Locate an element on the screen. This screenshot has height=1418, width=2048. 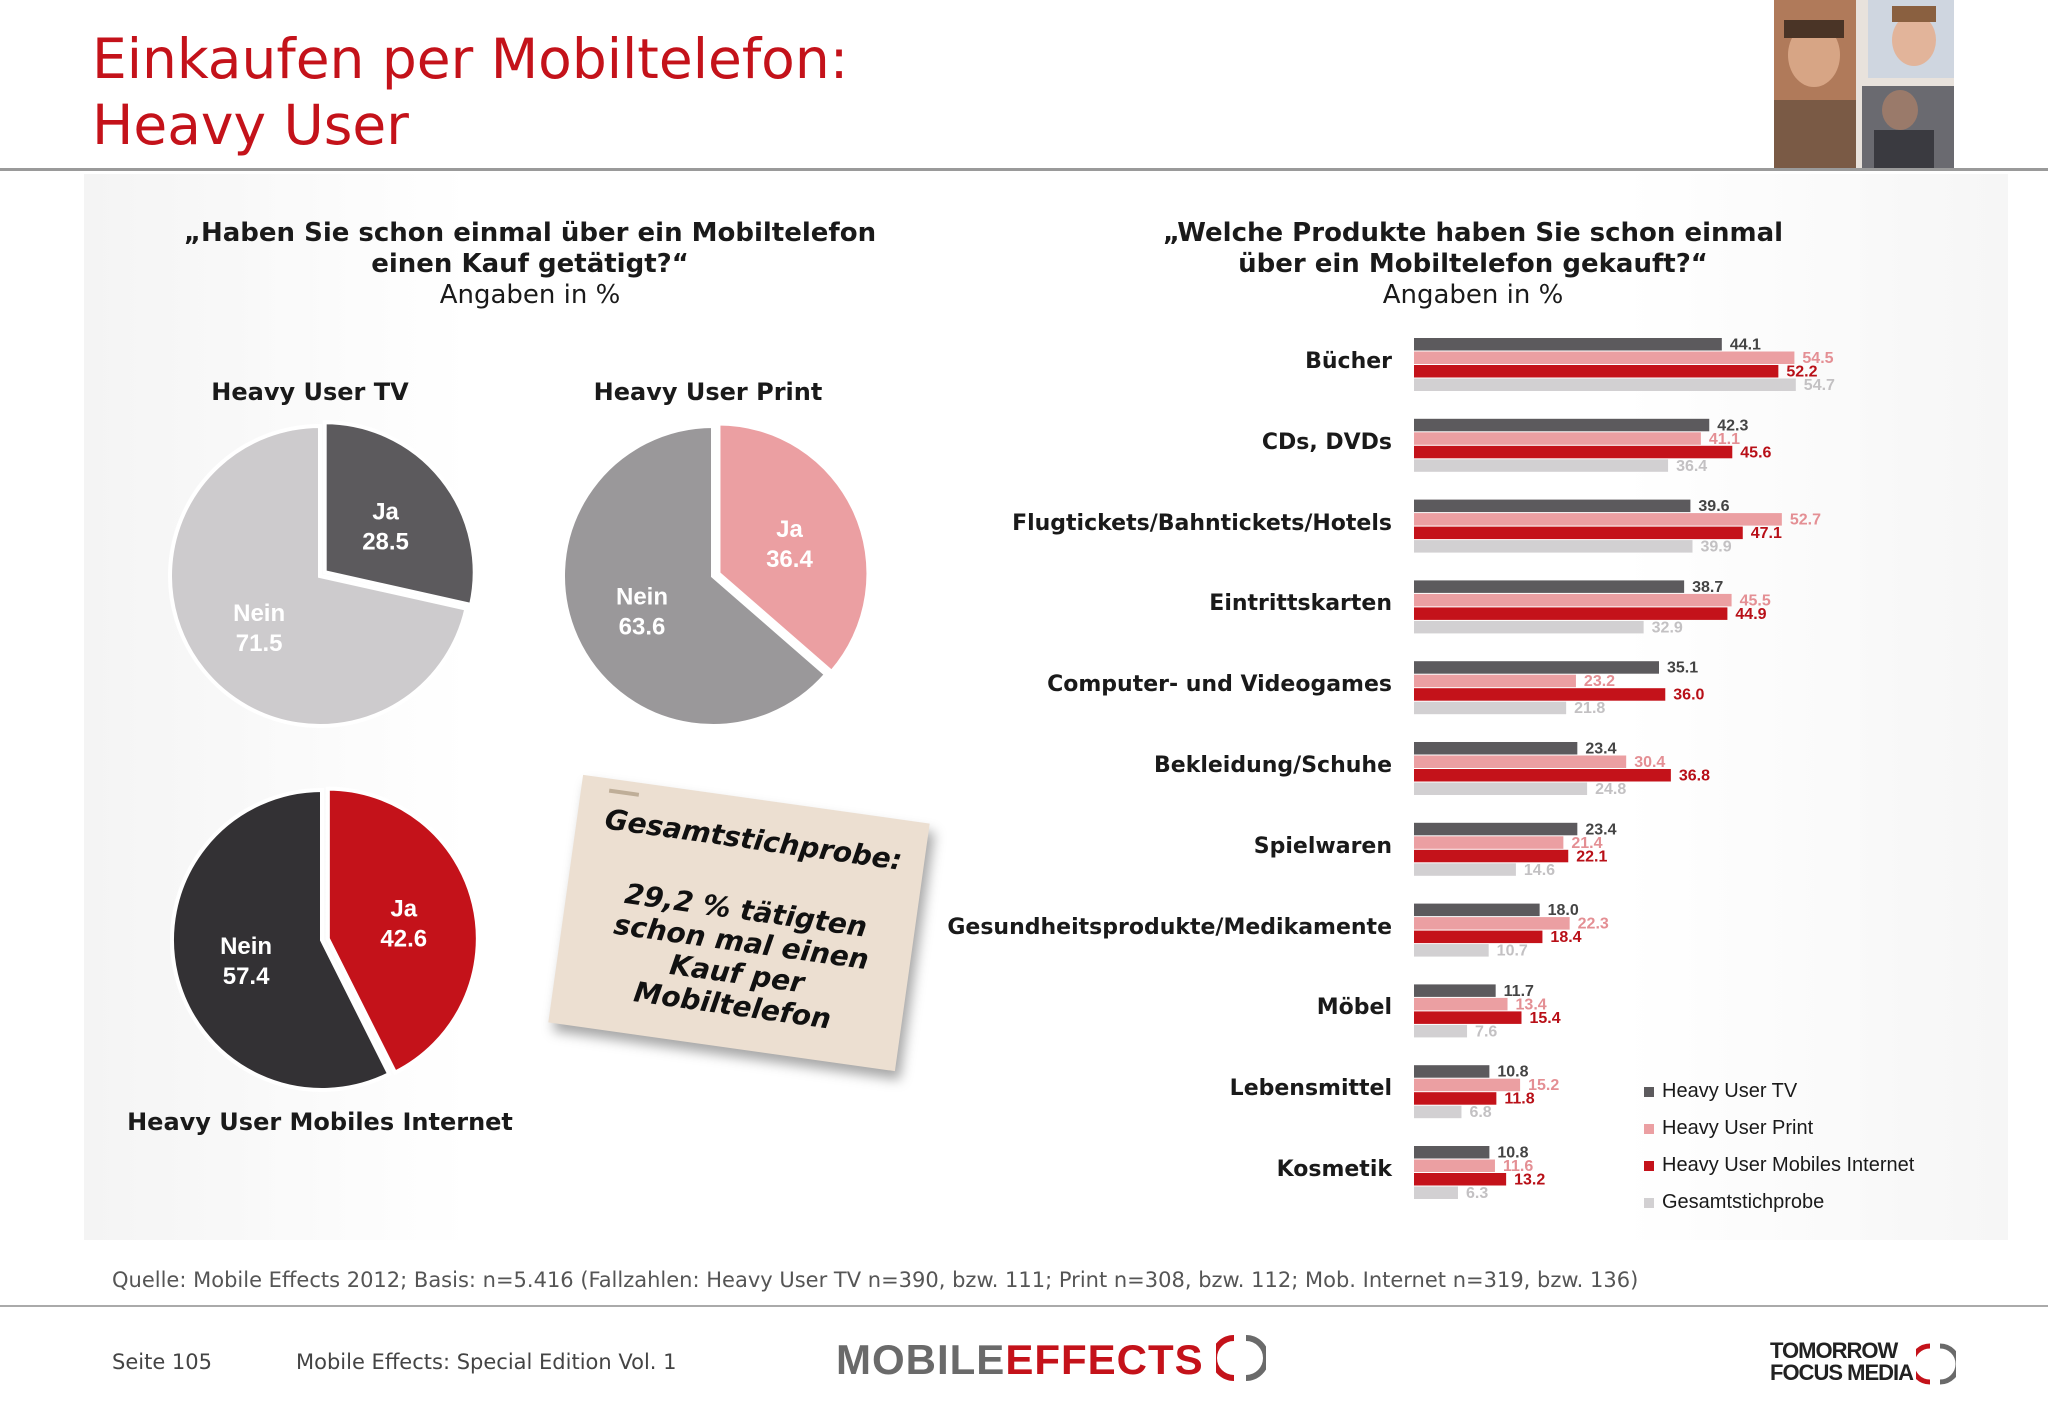
tomorrow-focus-media-logo: TOMORROW FOCUS MEDIA is located at coordinates (1863, 1362).